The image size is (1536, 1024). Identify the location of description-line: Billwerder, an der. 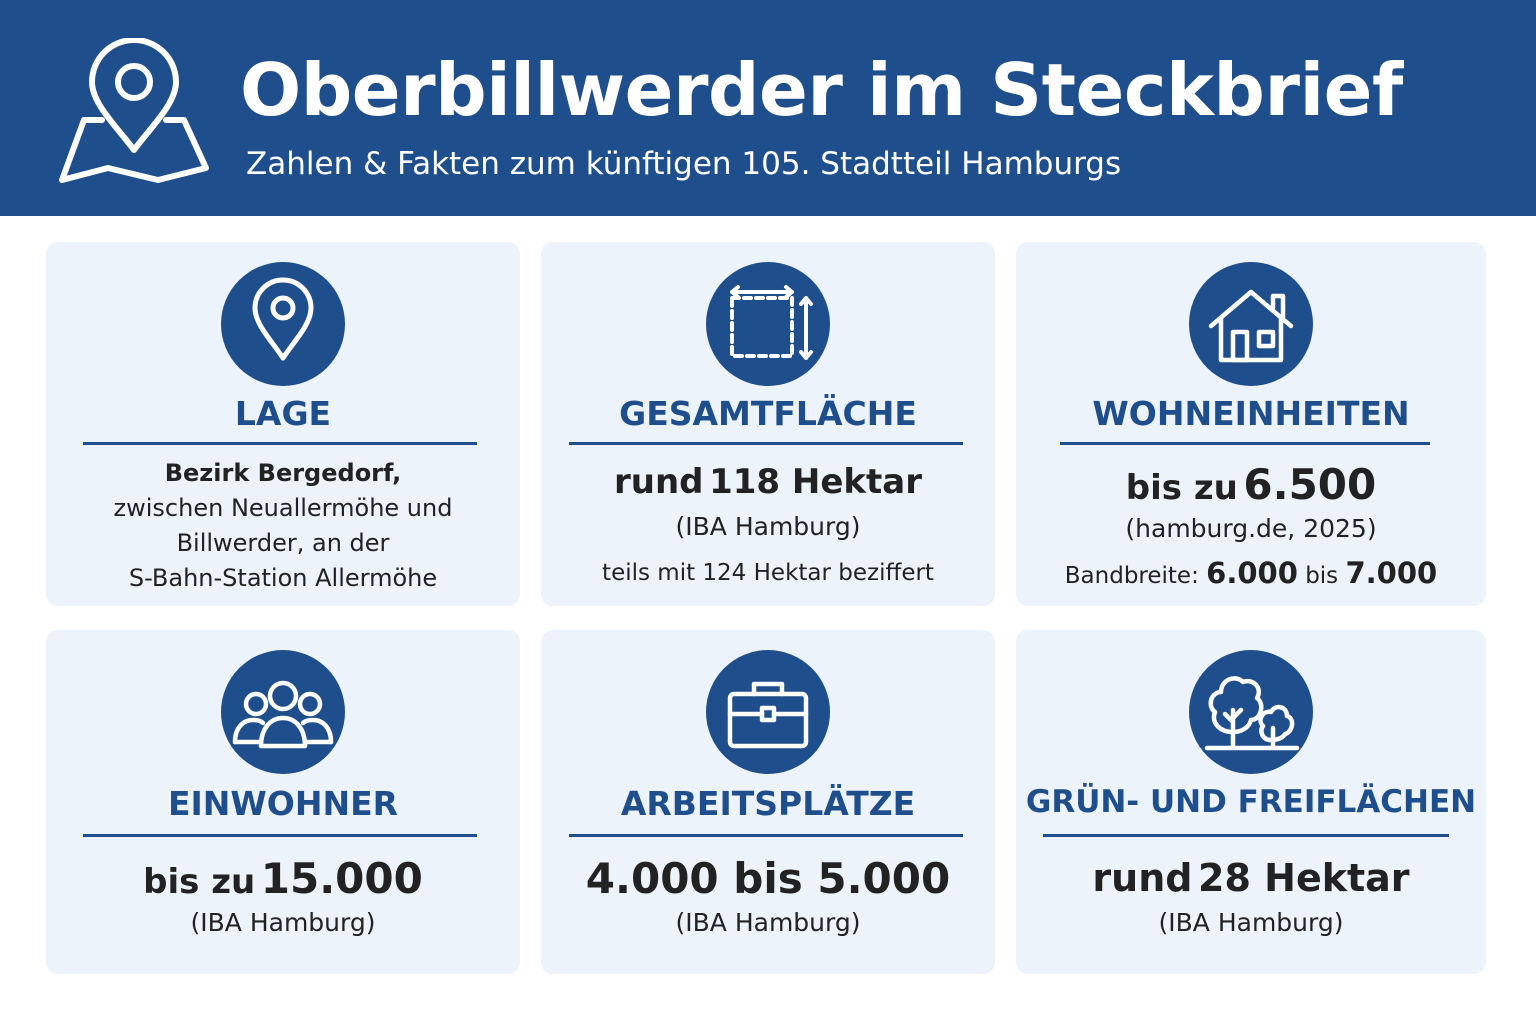
(283, 543).